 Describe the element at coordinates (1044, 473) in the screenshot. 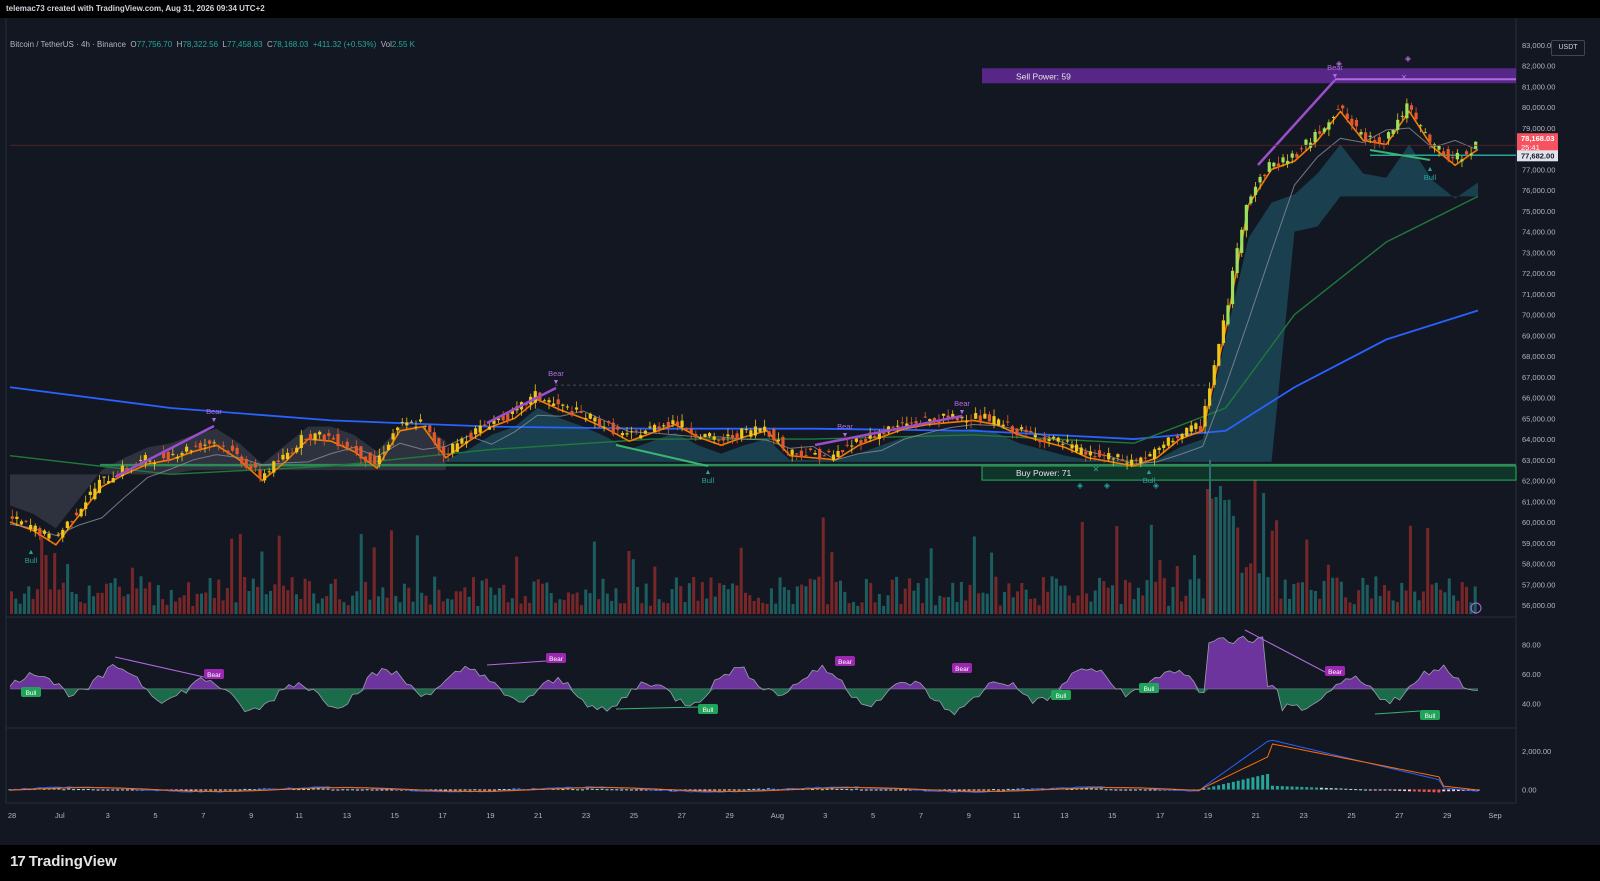

I see `buy-power-label: Buy Power: 71` at that location.